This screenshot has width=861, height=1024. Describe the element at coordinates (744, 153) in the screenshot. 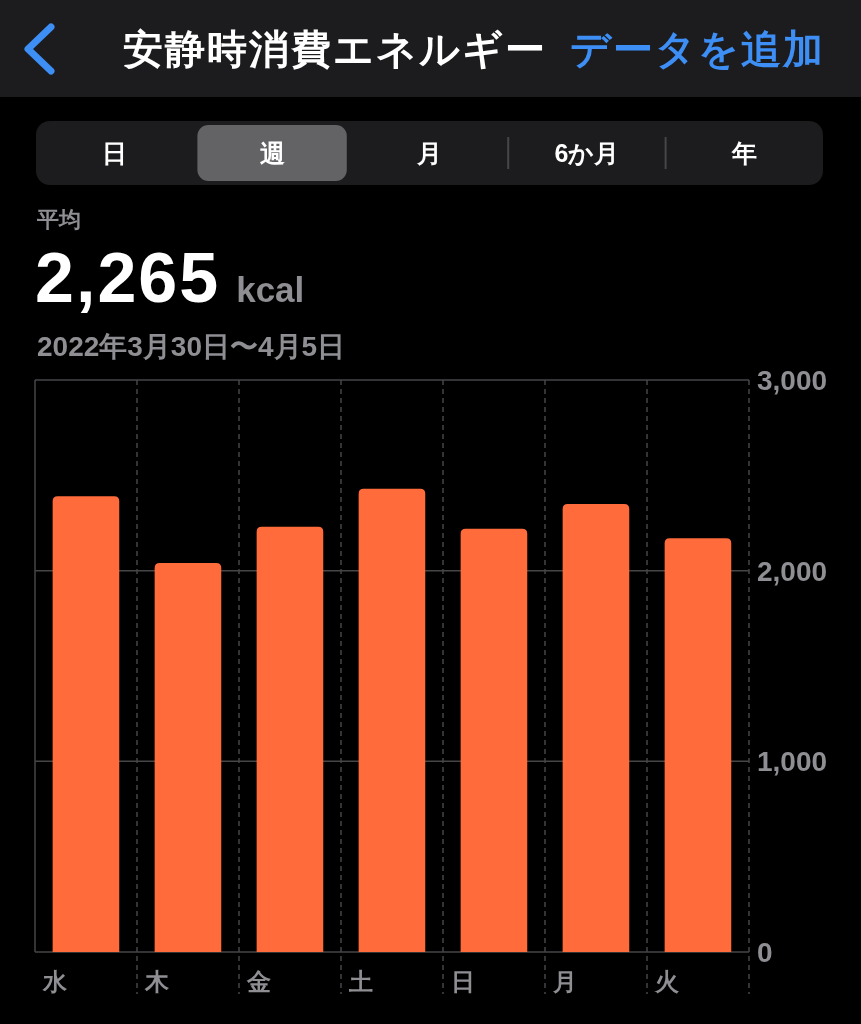

I see `annotation: 年` at that location.